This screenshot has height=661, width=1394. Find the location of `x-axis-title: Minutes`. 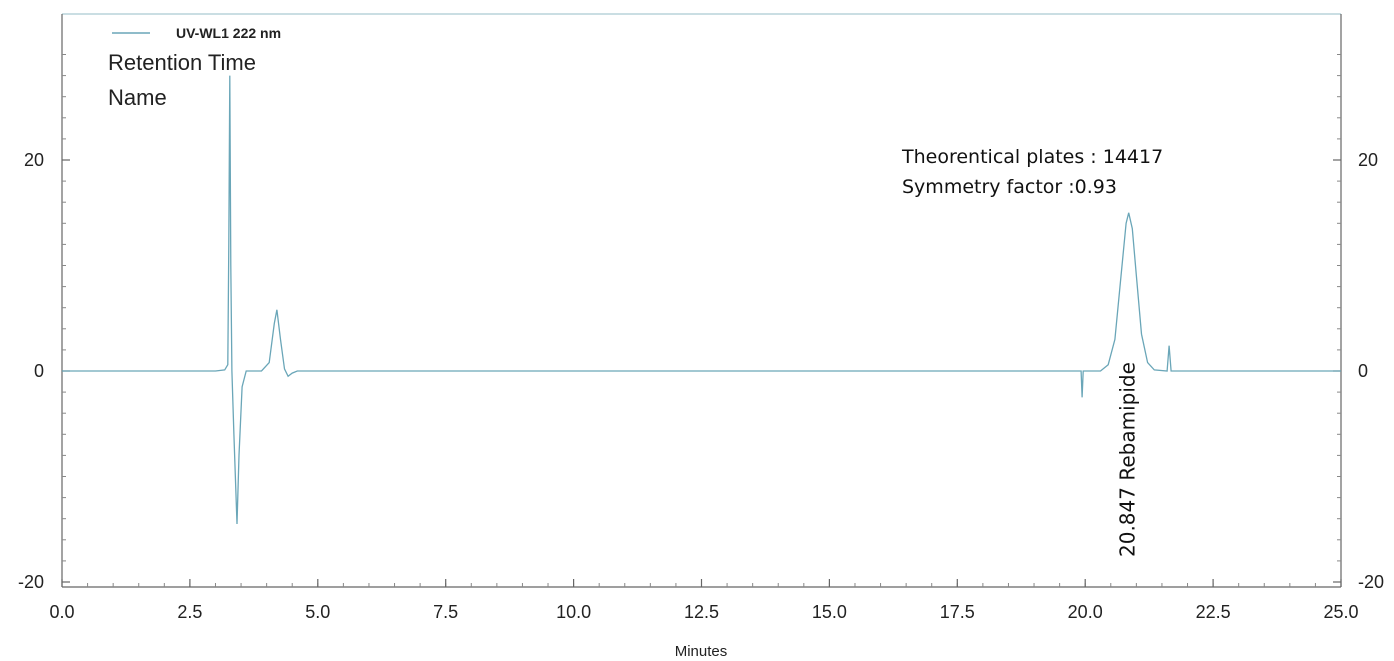

x-axis-title: Minutes is located at coordinates (701, 651).